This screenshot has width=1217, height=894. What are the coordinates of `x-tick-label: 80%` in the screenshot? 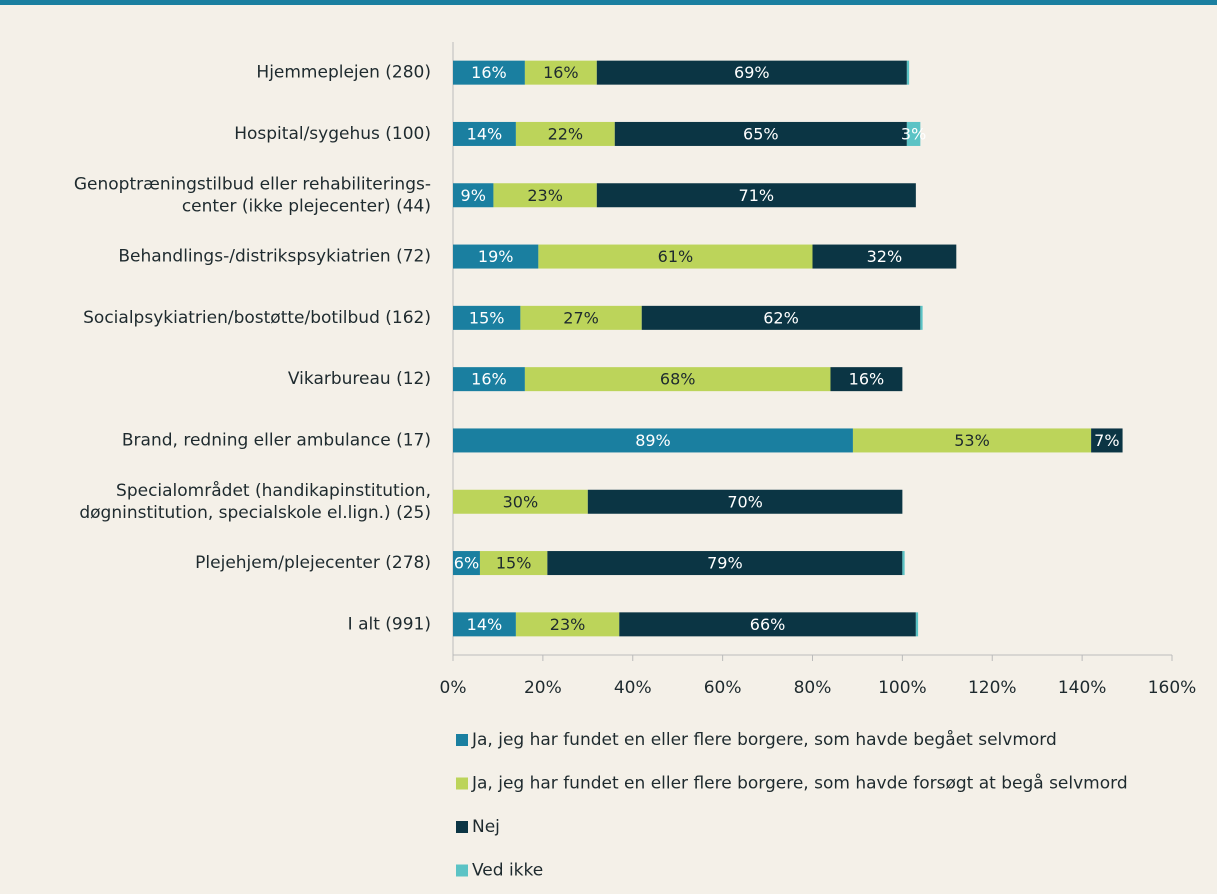 It's located at (813, 688).